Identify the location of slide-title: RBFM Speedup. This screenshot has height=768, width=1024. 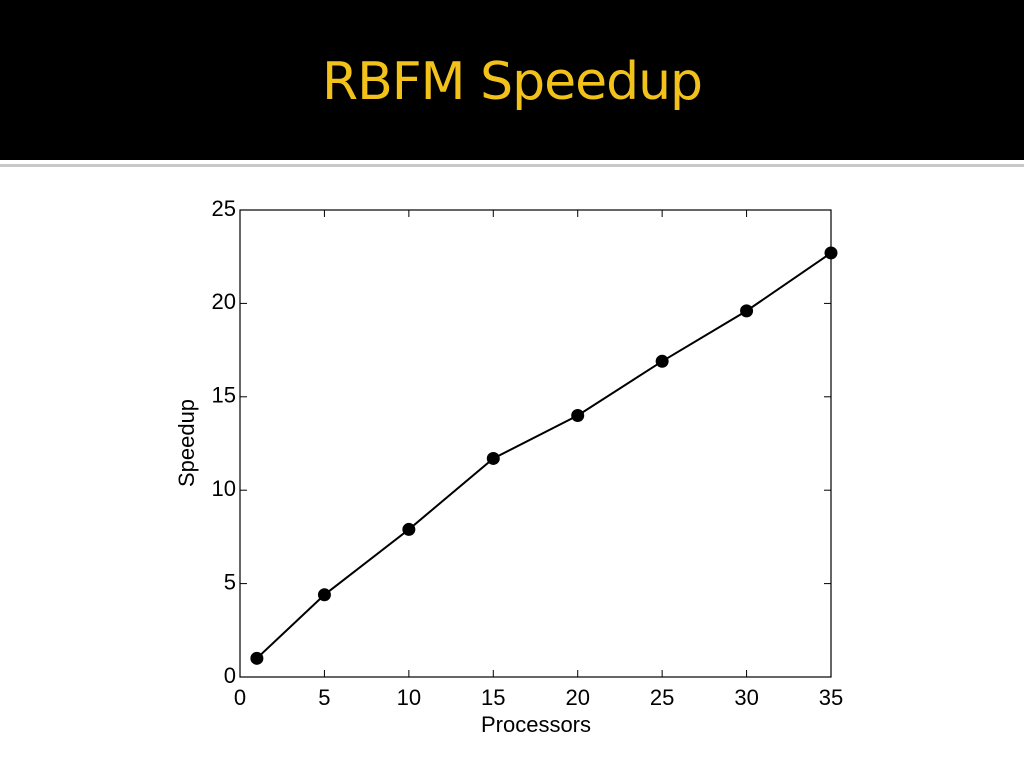
(512, 82).